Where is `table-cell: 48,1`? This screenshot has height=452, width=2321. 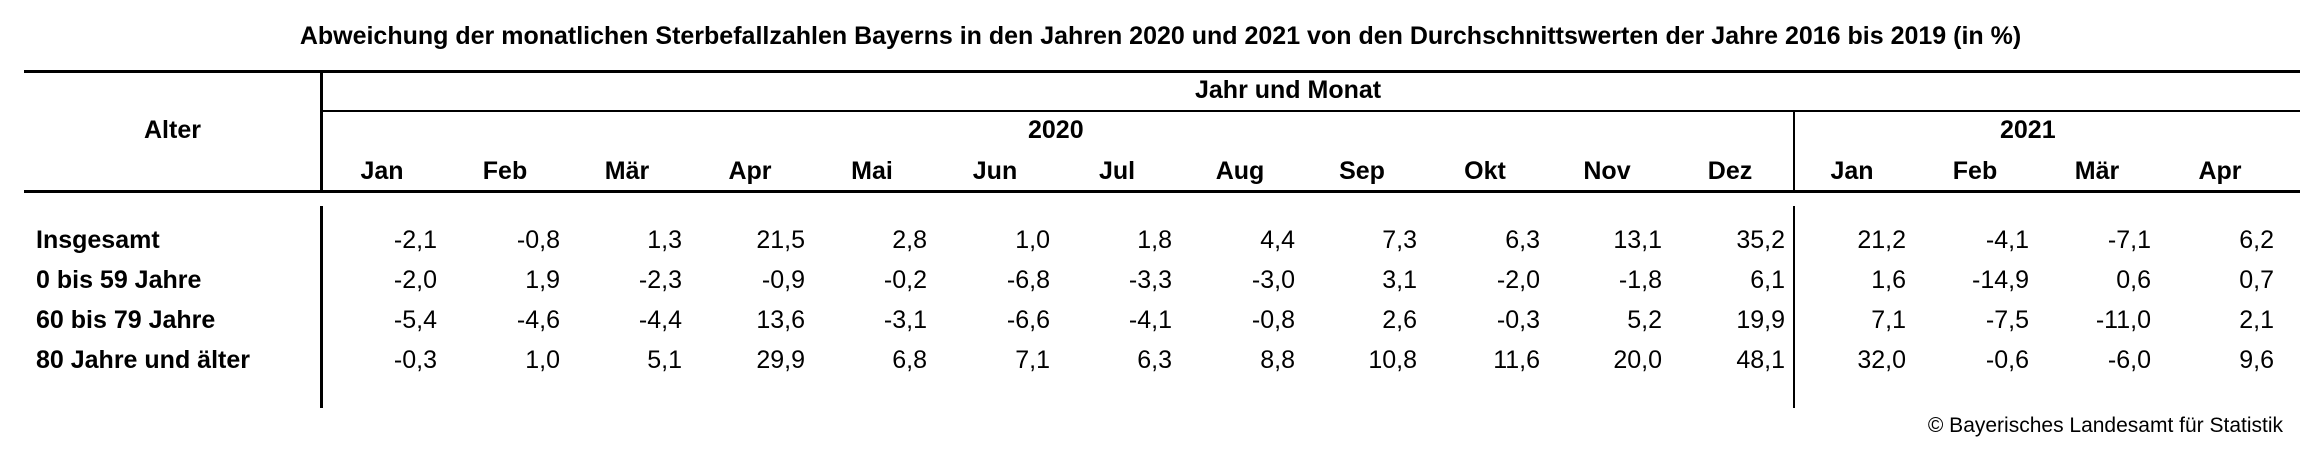 table-cell: 48,1 is located at coordinates (1760, 360).